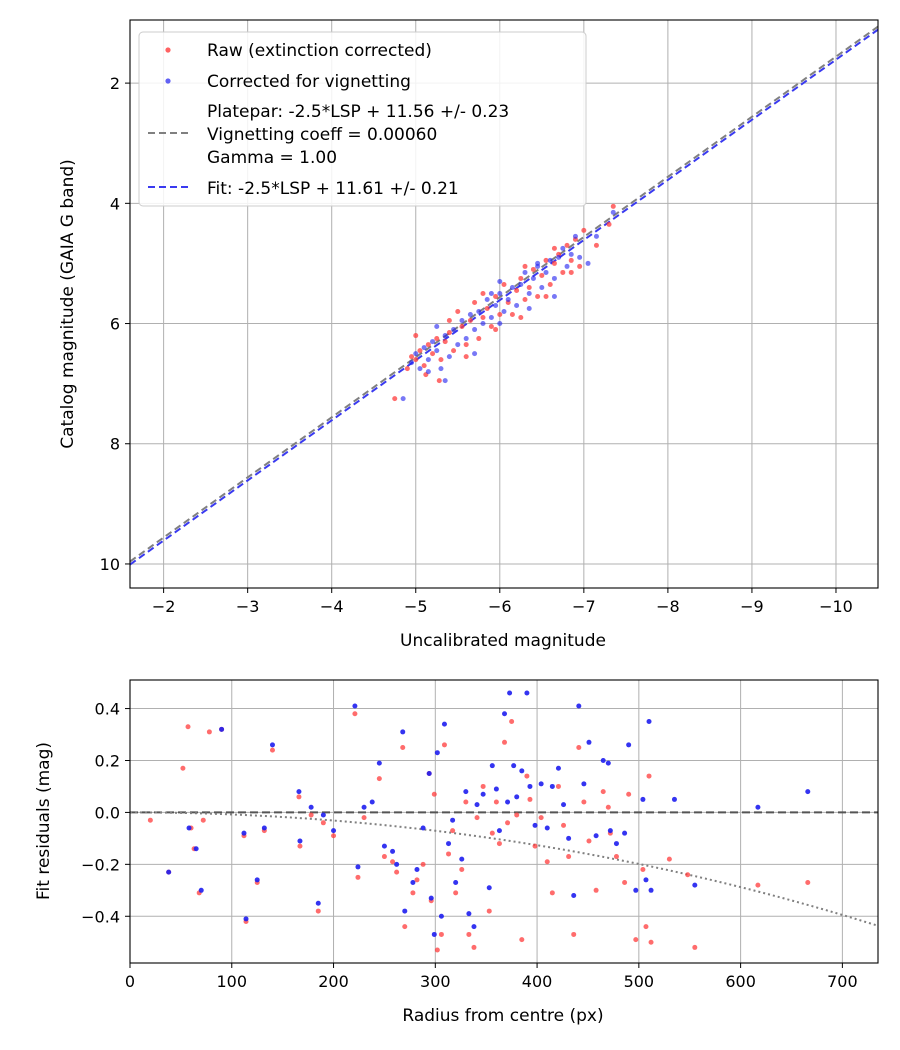  I want to click on top-x-tick-label: −2, so click(164, 606).